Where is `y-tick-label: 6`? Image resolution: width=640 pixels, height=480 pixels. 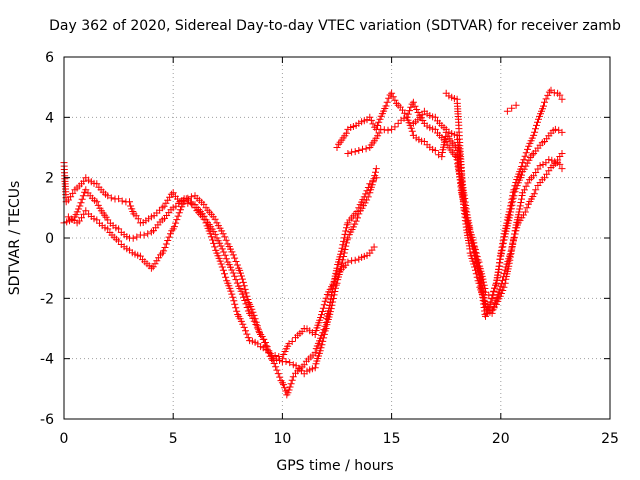
y-tick-label: 6 is located at coordinates (49, 58).